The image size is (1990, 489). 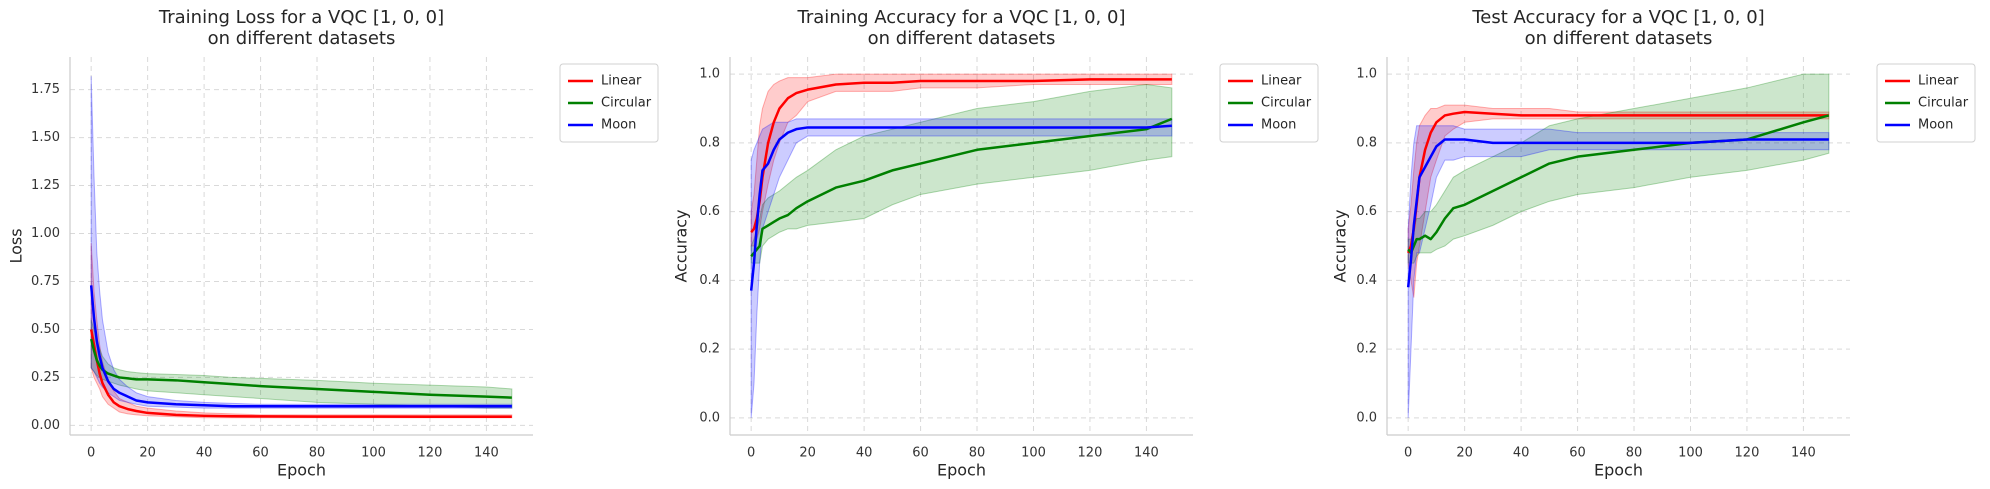 I want to click on y-tick-label: 1.25, so click(x=45, y=185).